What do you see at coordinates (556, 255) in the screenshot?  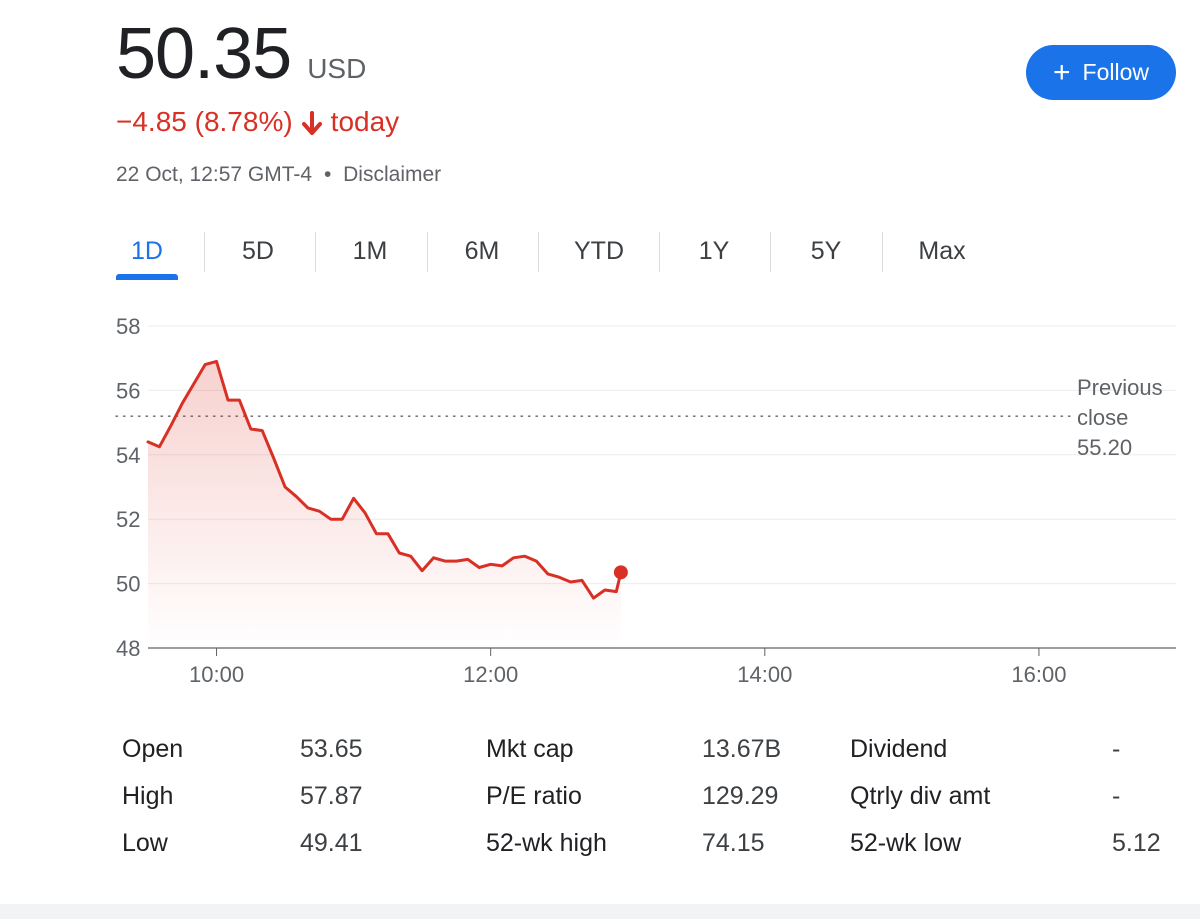 I see `range-tabs: 1D 5D 1M 6M YTD 1Y 5Y Max` at bounding box center [556, 255].